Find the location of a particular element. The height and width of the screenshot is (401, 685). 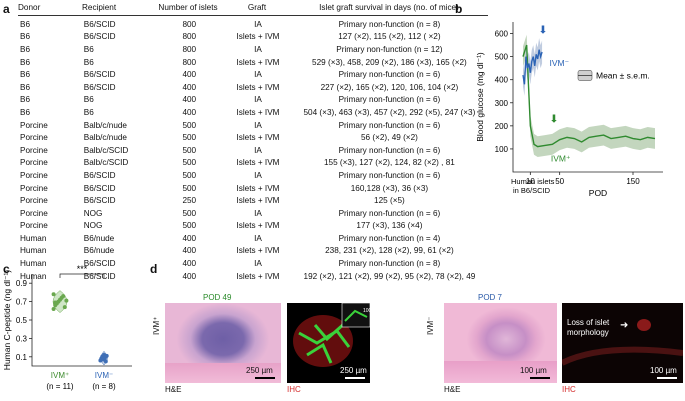

he-image-ivm-neg is located at coordinates (500, 343).